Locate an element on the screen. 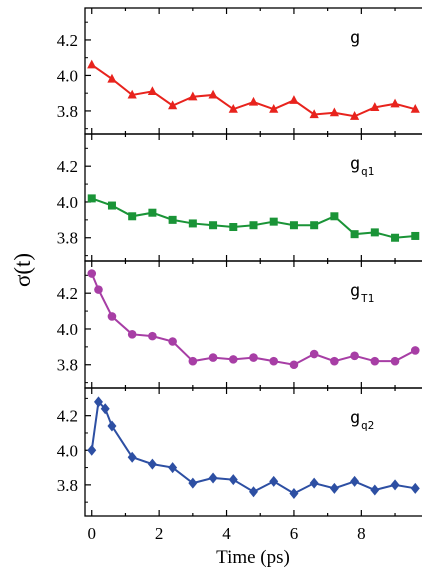 This screenshot has height=573, width=422. x-tick-label: 8 is located at coordinates (361, 533).